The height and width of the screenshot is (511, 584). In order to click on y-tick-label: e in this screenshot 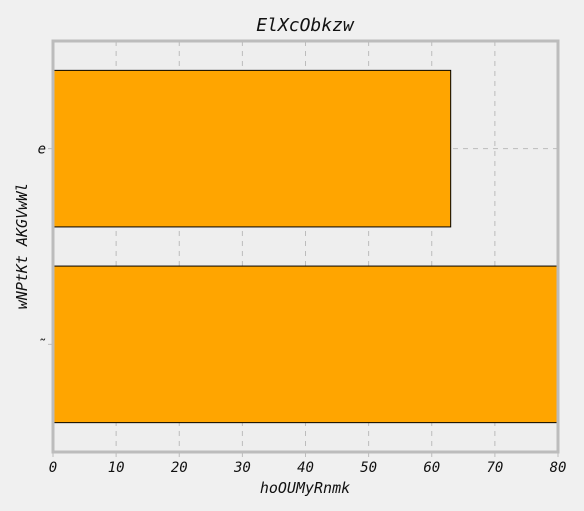, I will do `click(42, 150)`.